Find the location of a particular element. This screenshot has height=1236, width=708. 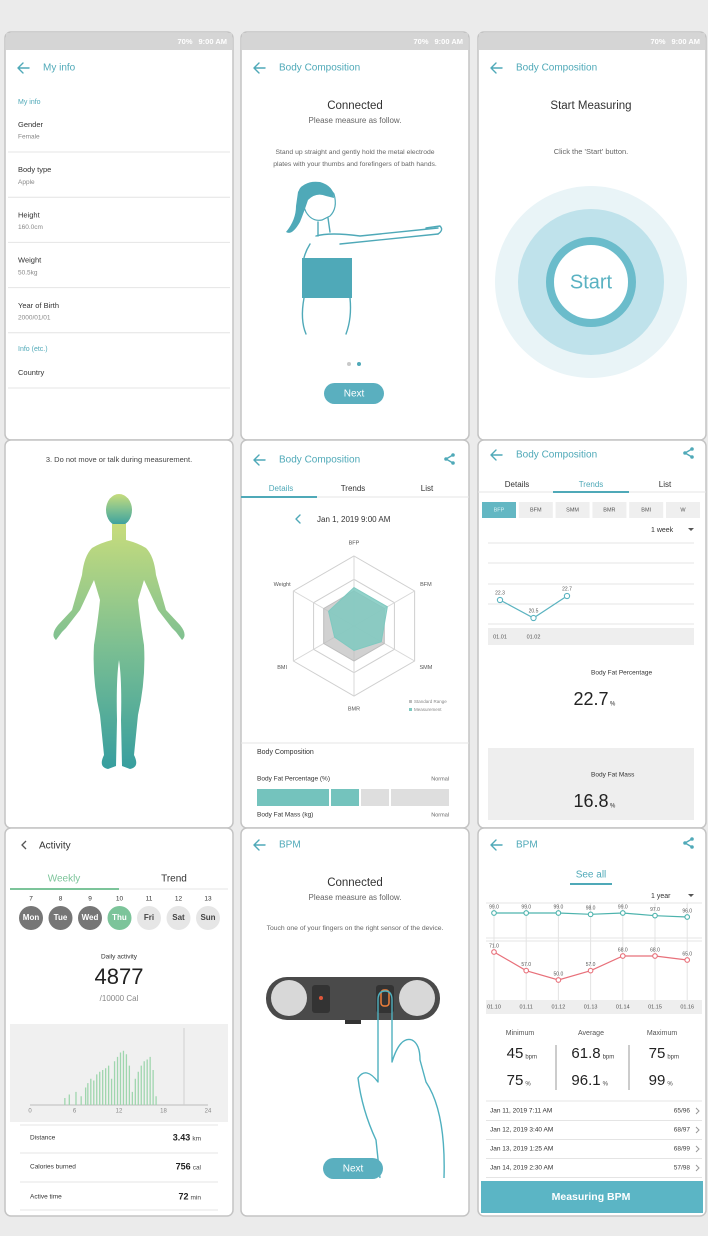

stat-unit: % is located at coordinates (528, 1085).